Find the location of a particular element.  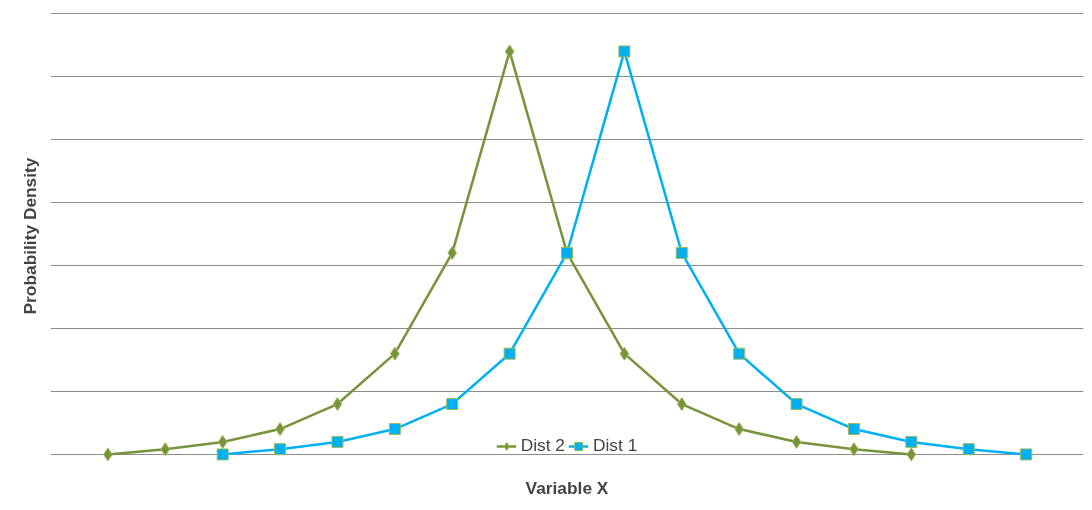

y-axis-title: Probability Density is located at coordinates (29, 236).